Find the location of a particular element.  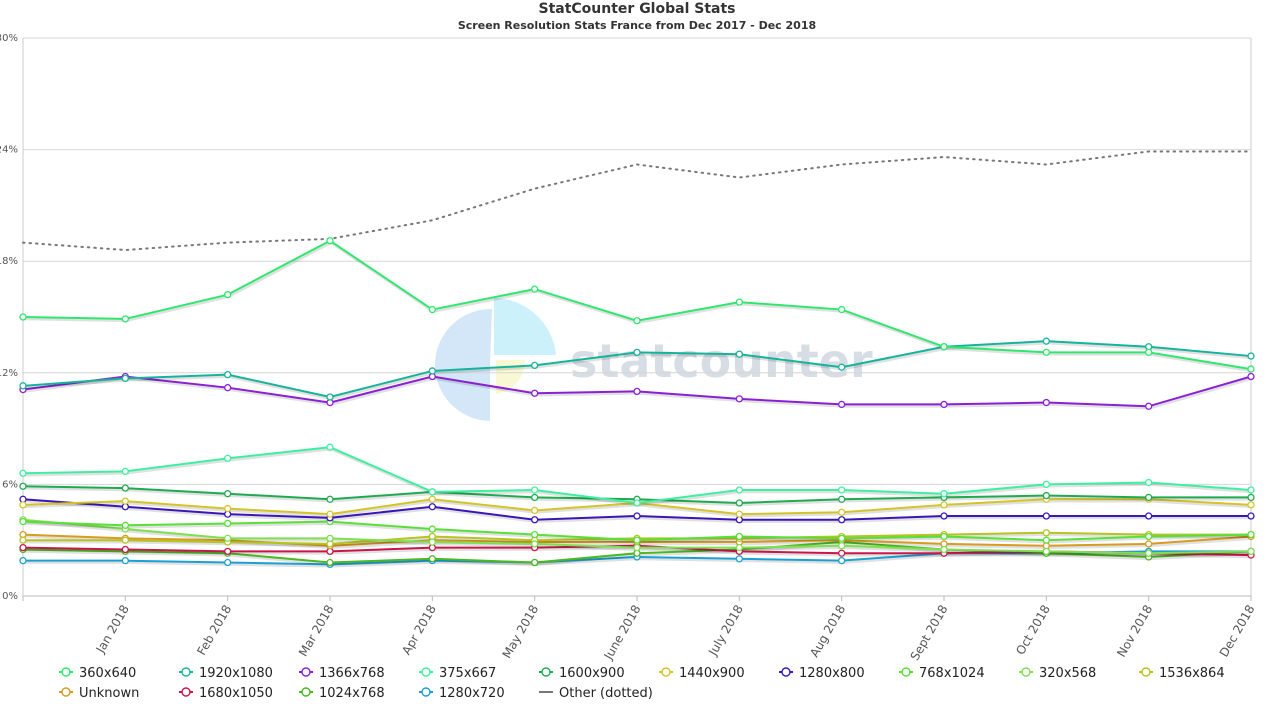

legend-item: 1920x1080 is located at coordinates (226, 673).